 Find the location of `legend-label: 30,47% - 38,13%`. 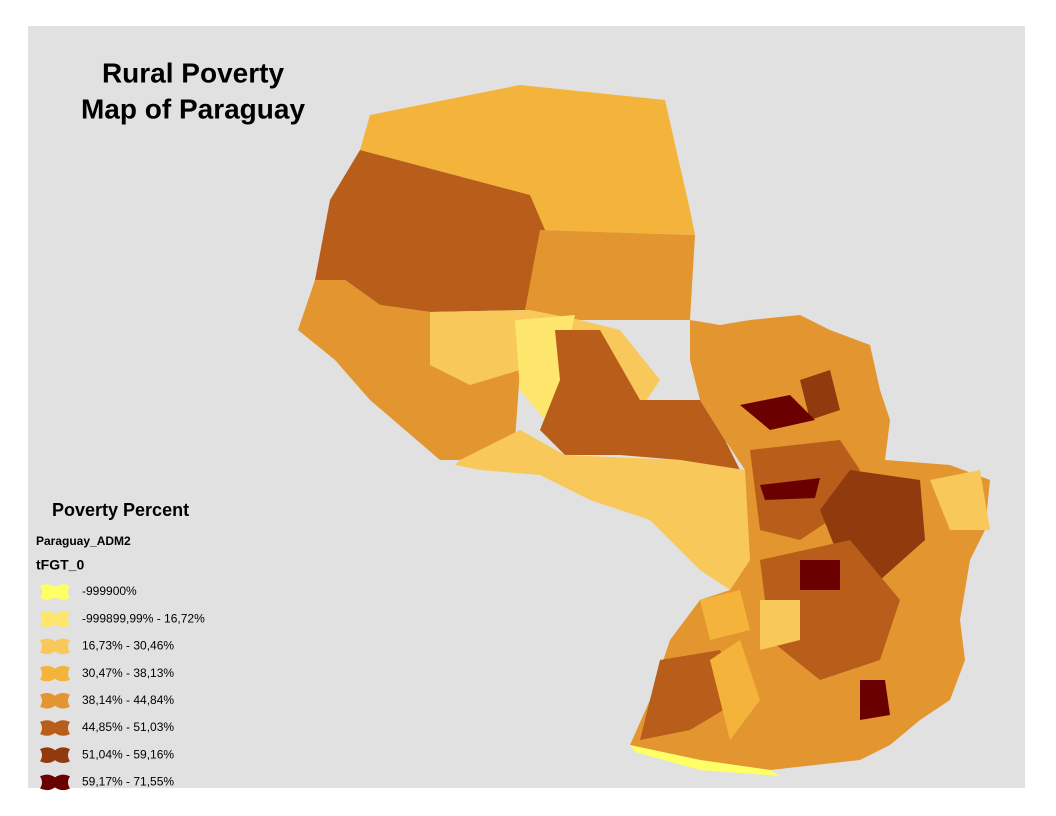

legend-label: 30,47% - 38,13% is located at coordinates (128, 673).